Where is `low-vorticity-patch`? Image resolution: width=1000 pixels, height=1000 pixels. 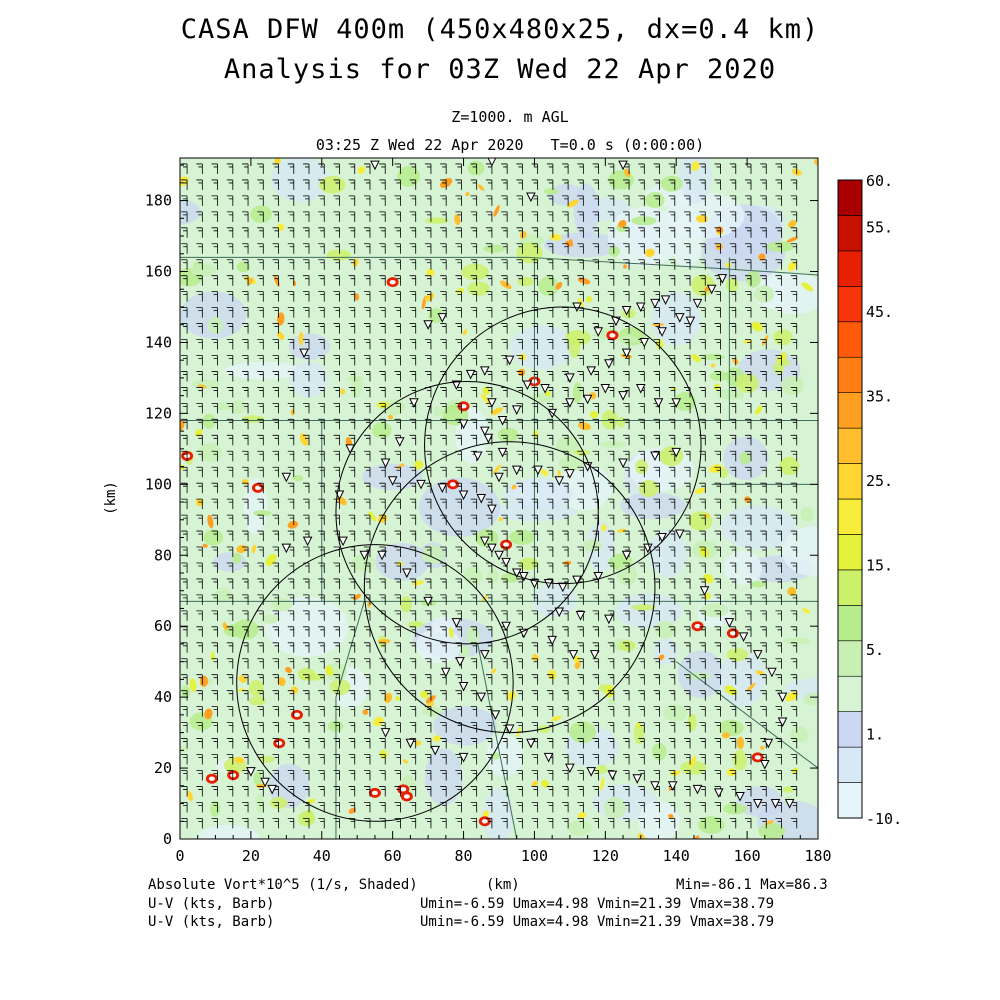 low-vorticity-patch is located at coordinates (566, 195).